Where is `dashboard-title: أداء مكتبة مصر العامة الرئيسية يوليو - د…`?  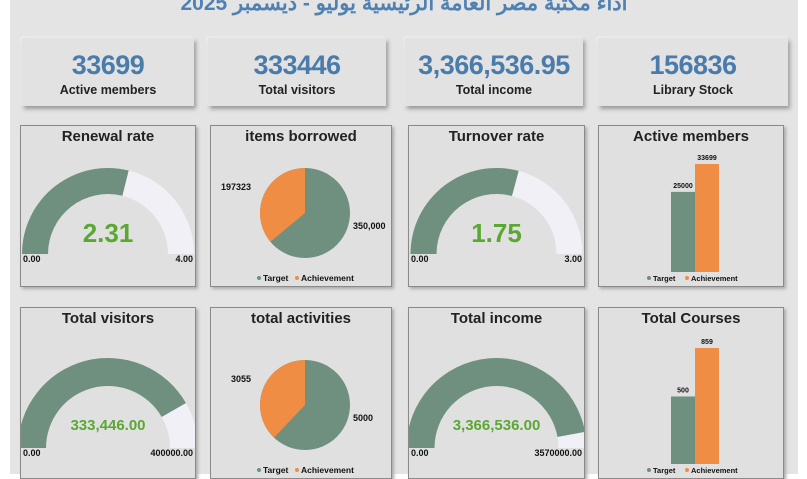
dashboard-title: أداء مكتبة مصر العامة الرئيسية يوليو - د… is located at coordinates (404, 7).